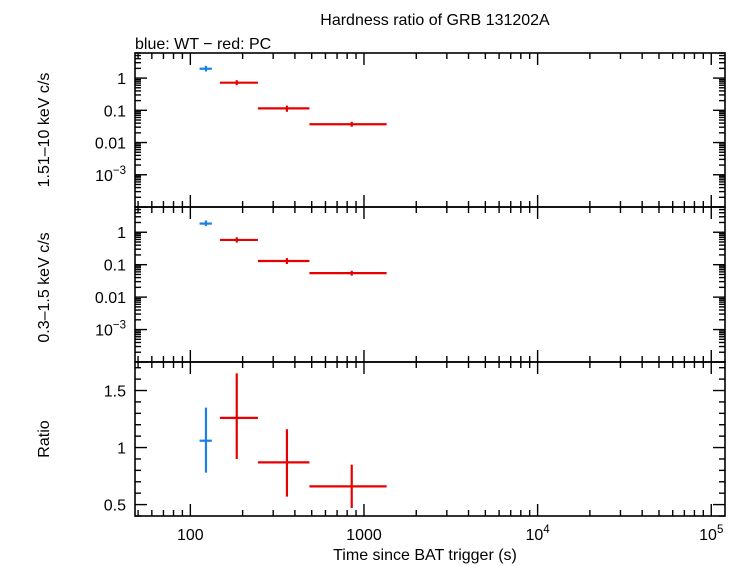  Describe the element at coordinates (190, 535) in the screenshot. I see `x-tick-label: 100` at that location.